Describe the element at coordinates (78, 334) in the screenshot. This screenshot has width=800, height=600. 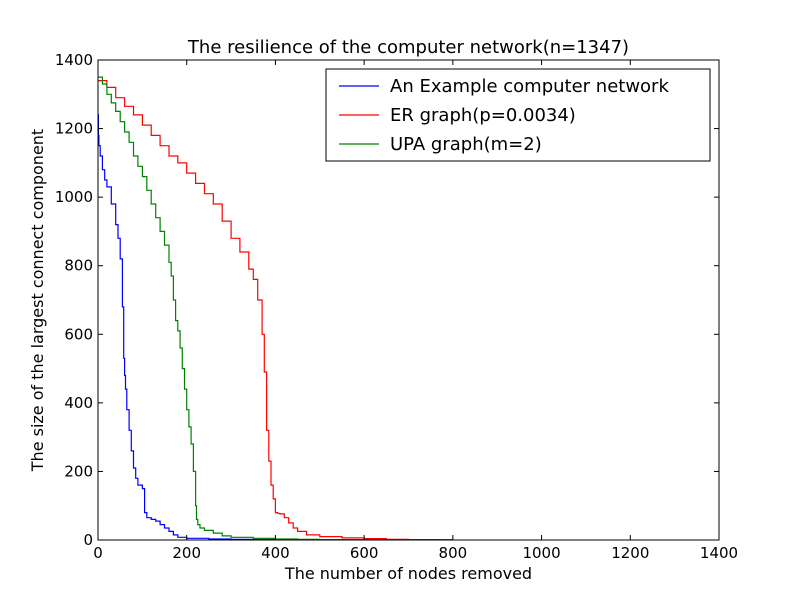
I see `y-tick-label: 600` at that location.